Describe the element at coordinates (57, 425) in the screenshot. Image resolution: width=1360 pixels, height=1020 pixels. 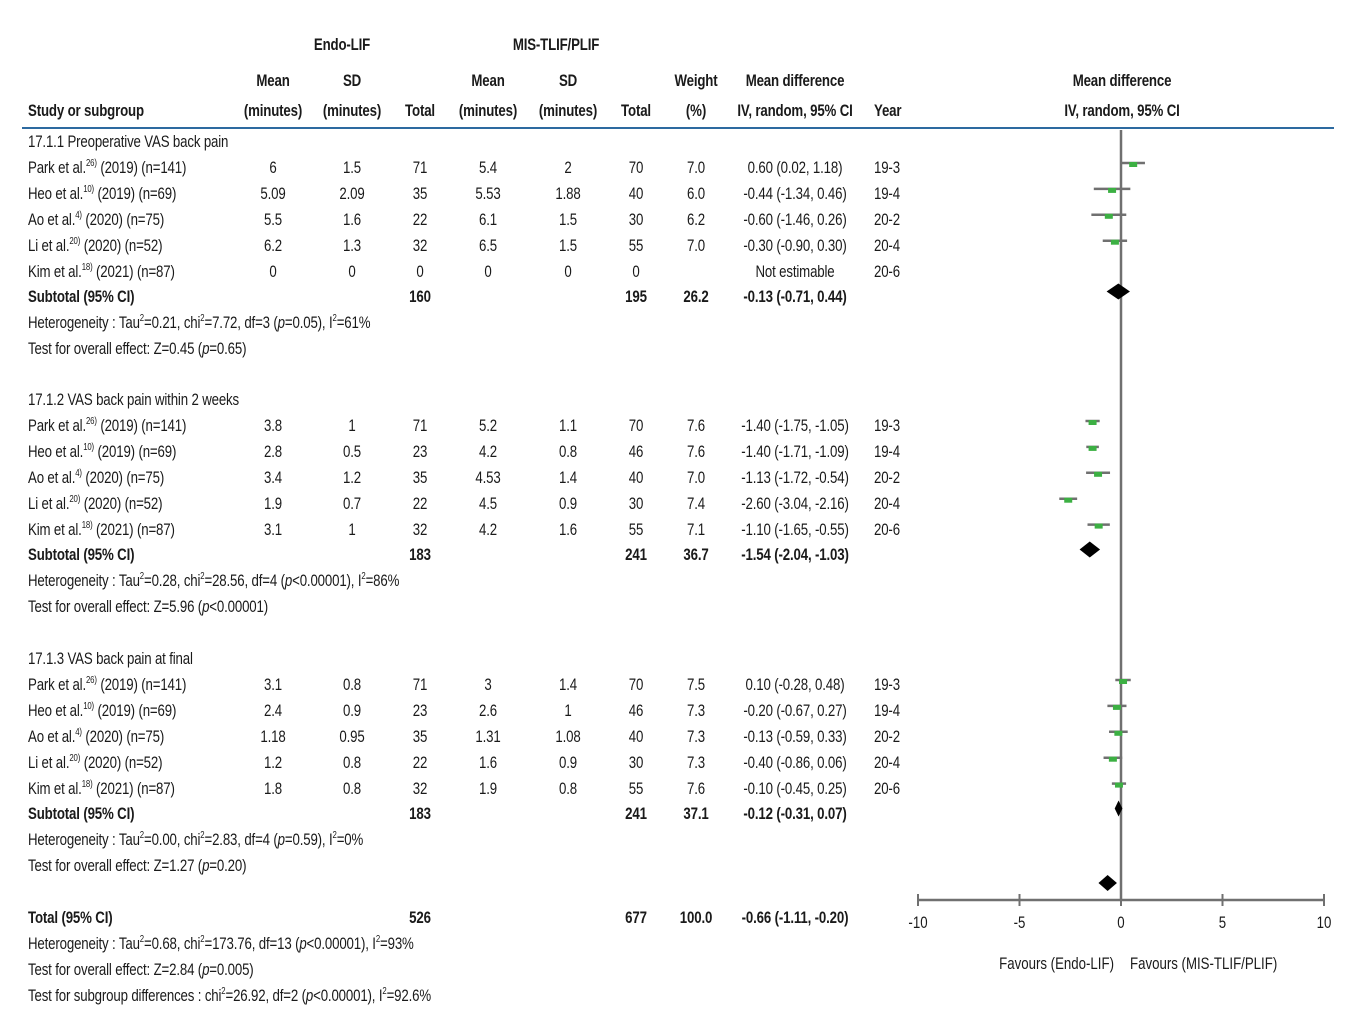
I see `study-author: Park et al.` at that location.